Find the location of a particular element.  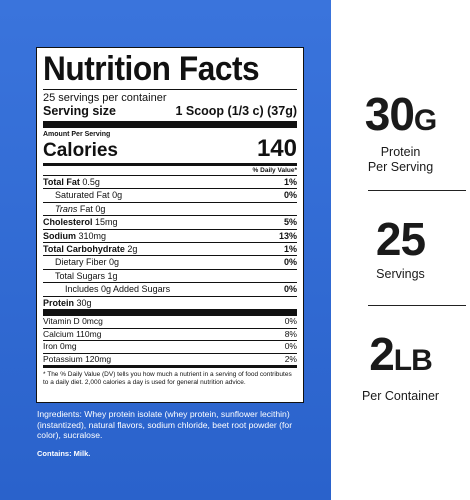

vitamin-row: Potassium 120mg 2% is located at coordinates (170, 358).